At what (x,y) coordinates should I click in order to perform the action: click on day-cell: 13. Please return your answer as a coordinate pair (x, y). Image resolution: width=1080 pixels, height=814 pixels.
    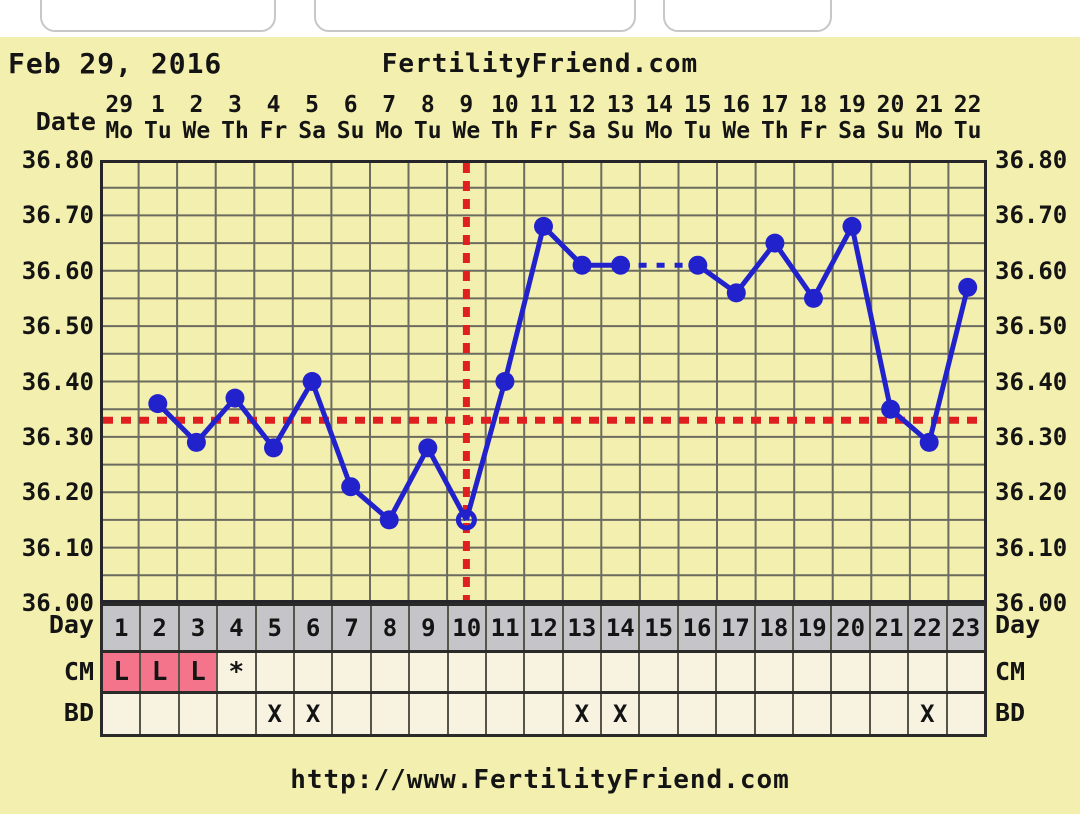
    Looking at the image, I should click on (583, 628).